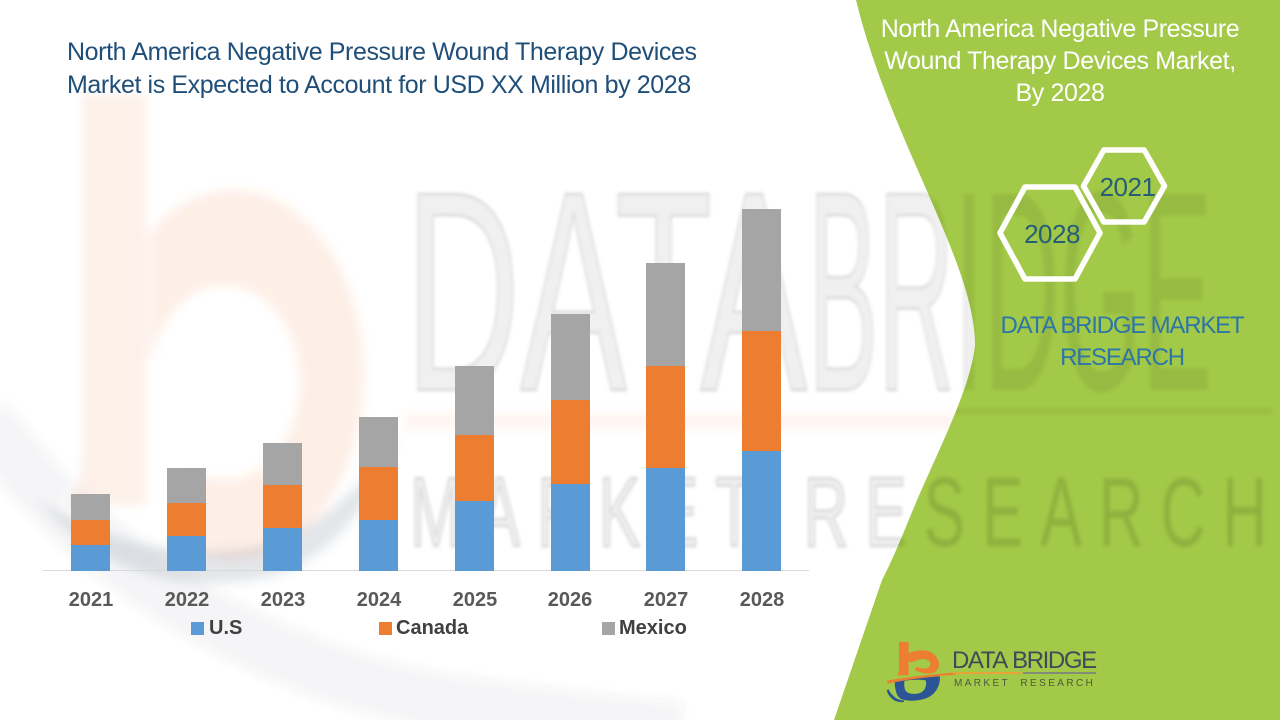 This screenshot has width=1280, height=720. What do you see at coordinates (838, 513) in the screenshot?
I see `svg-text: MARKET RESEARCH` at bounding box center [838, 513].